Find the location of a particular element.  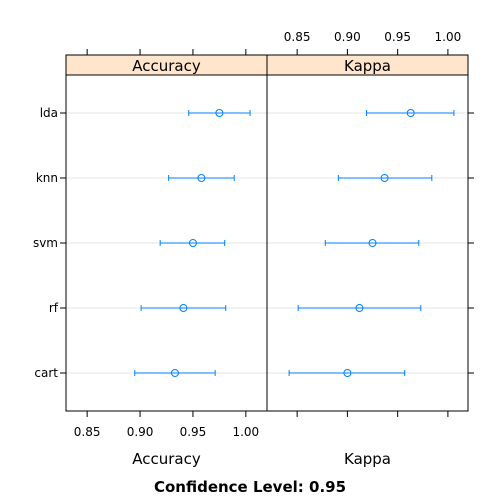

category-label-cart: cart is located at coordinates (46, 373).